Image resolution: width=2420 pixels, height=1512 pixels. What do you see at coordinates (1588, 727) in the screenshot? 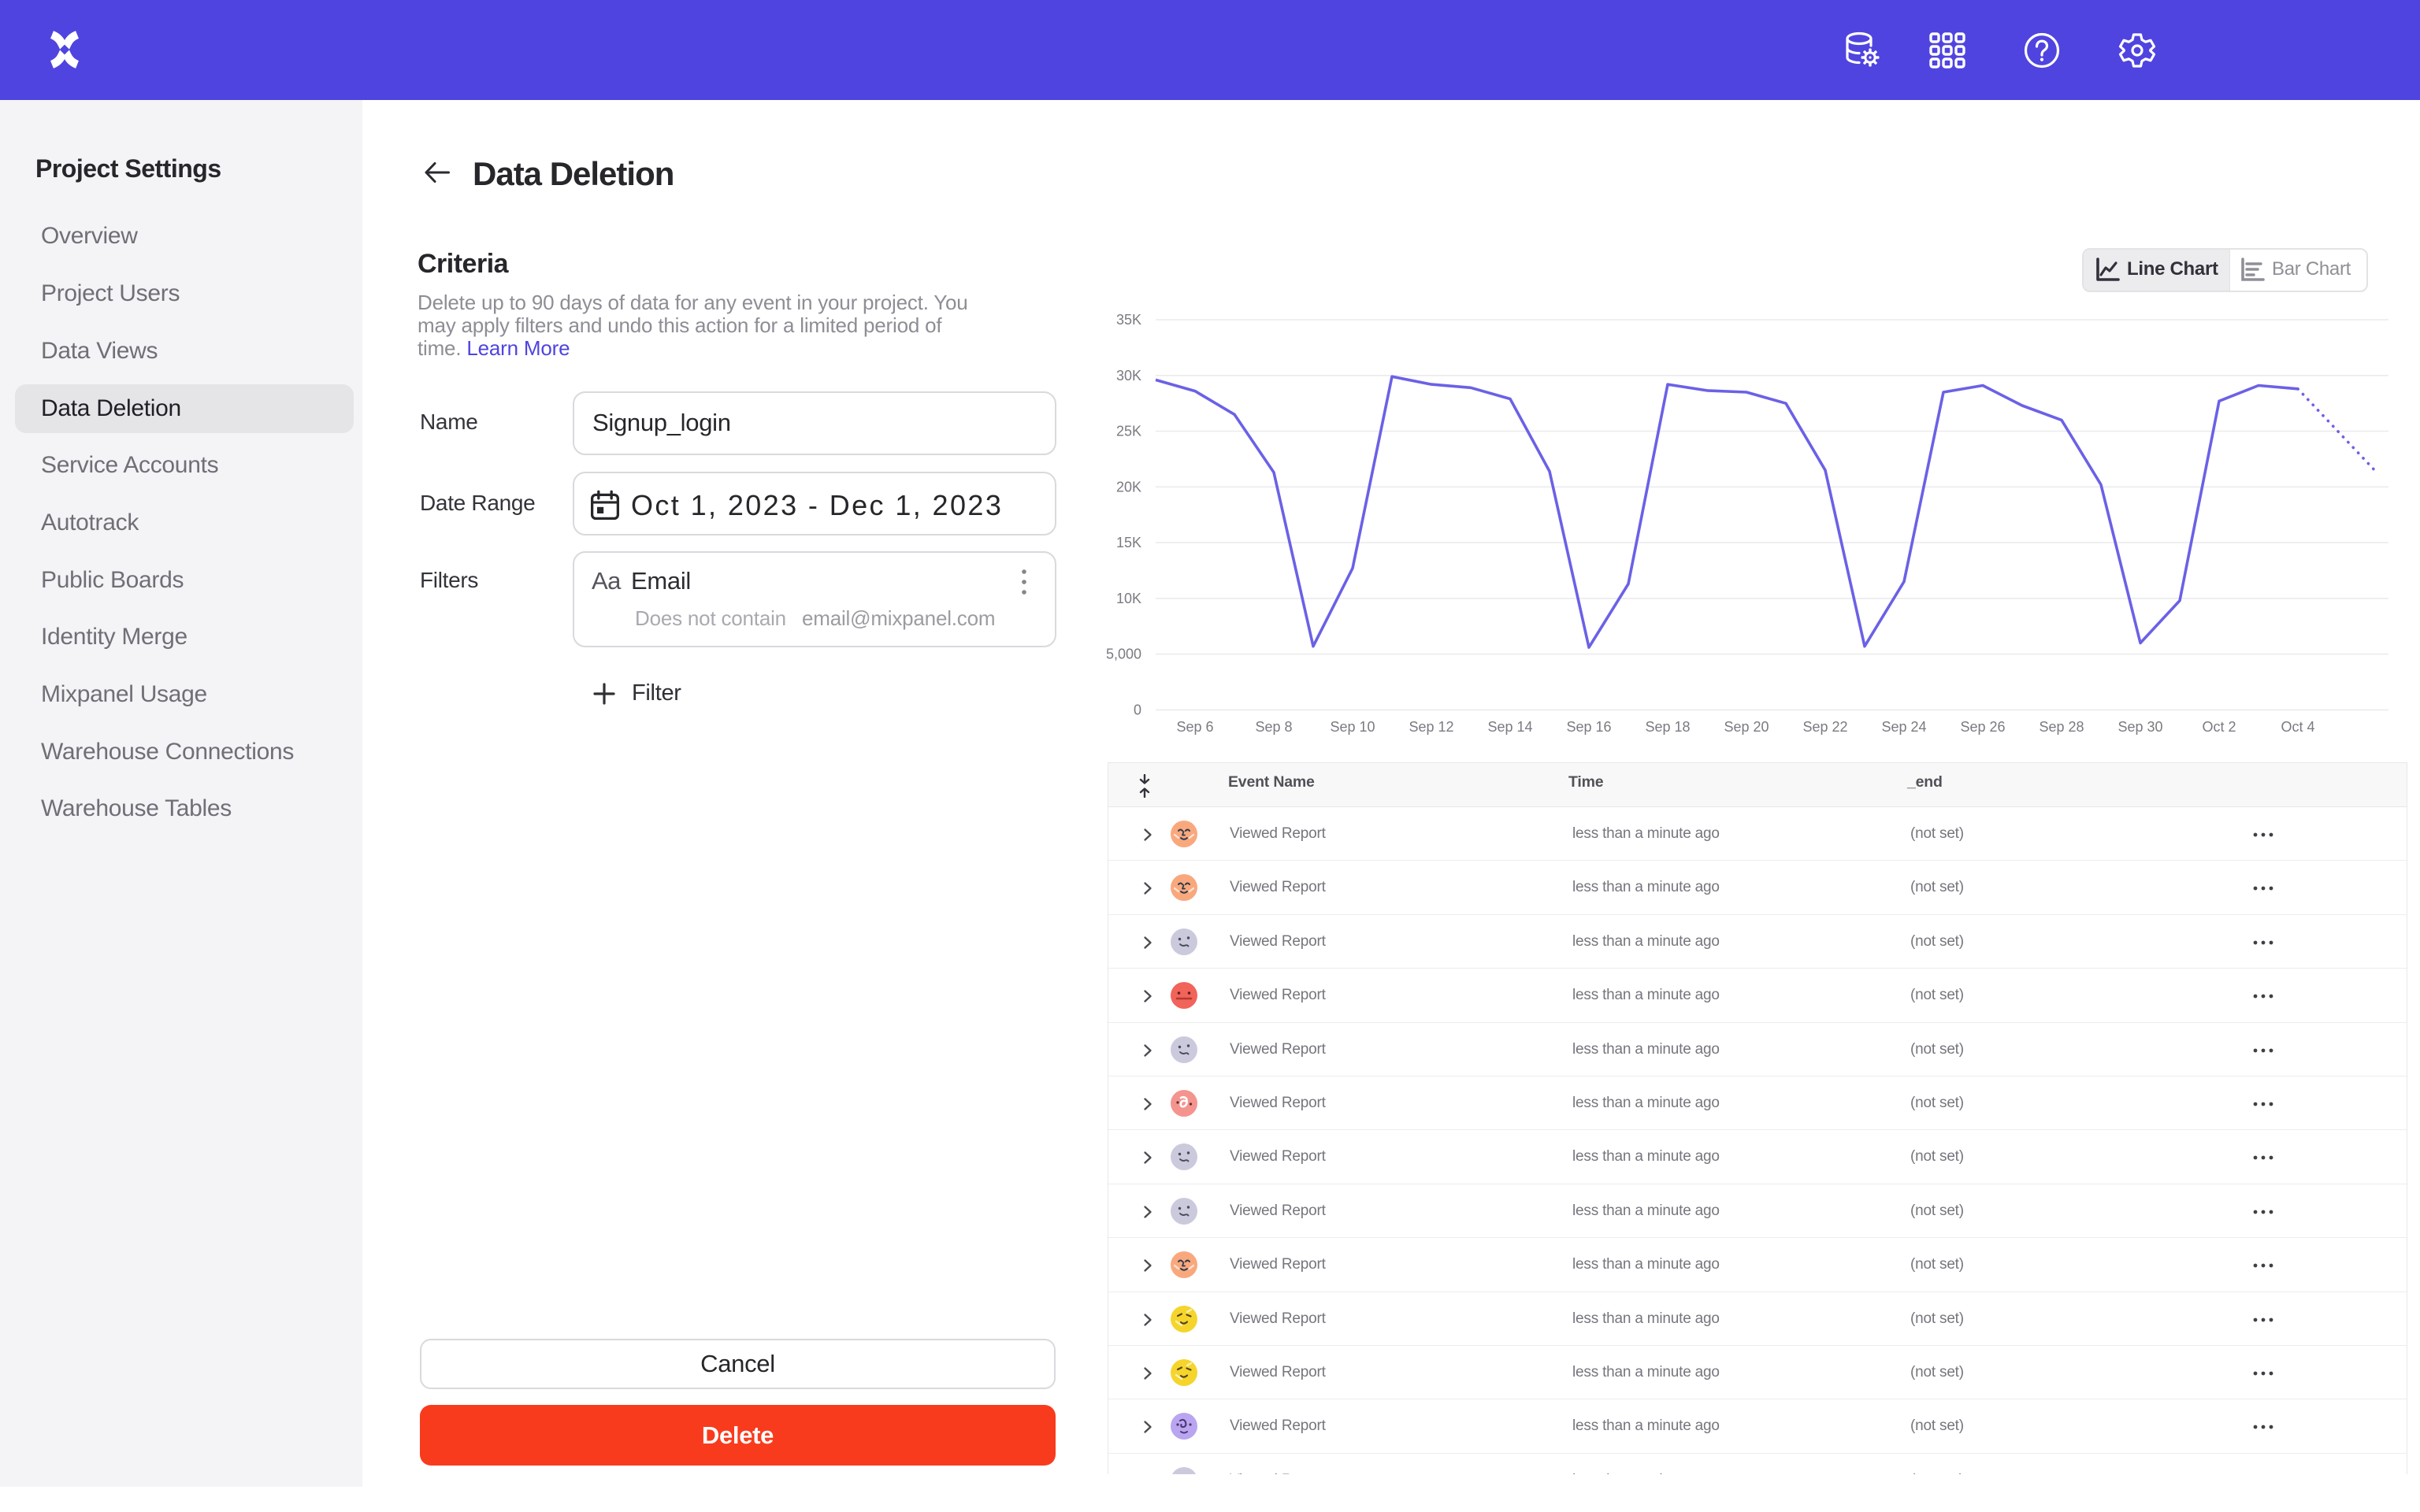
I see `svg-text: Sep 16` at bounding box center [1588, 727].